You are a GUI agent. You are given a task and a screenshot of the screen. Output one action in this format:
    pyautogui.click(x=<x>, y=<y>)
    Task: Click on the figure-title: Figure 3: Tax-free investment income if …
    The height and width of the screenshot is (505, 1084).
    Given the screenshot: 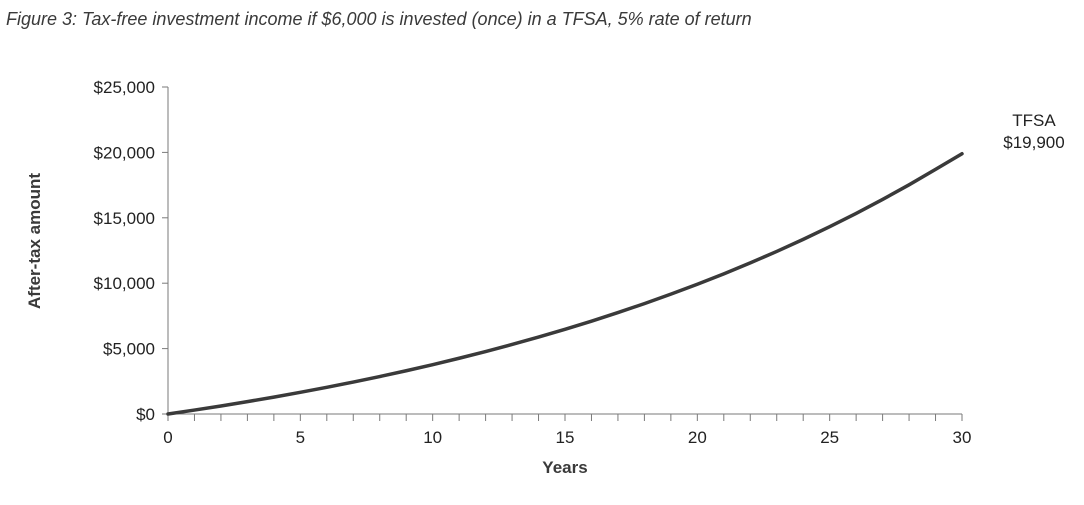 What is the action you would take?
    pyautogui.click(x=379, y=19)
    